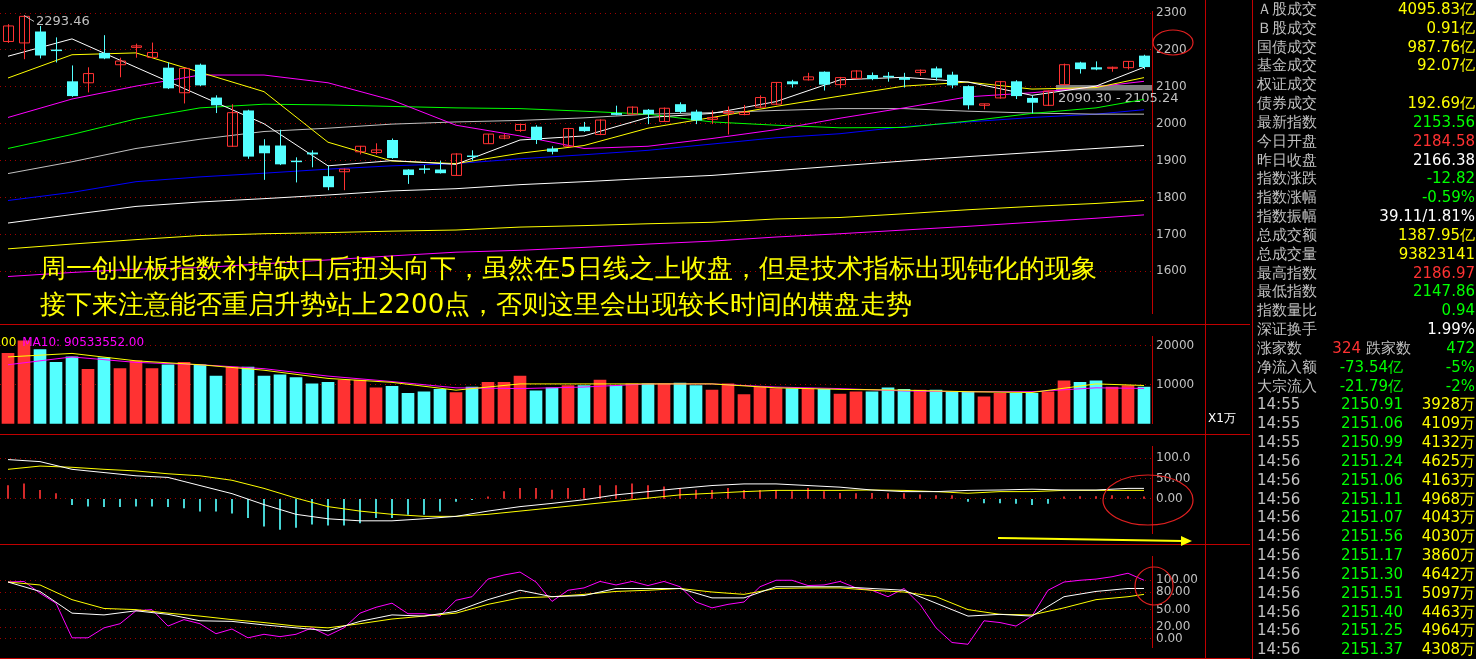 This screenshot has width=1476, height=659. I want to click on text: 14:56 2151.40 4463万, so click(1366, 611).